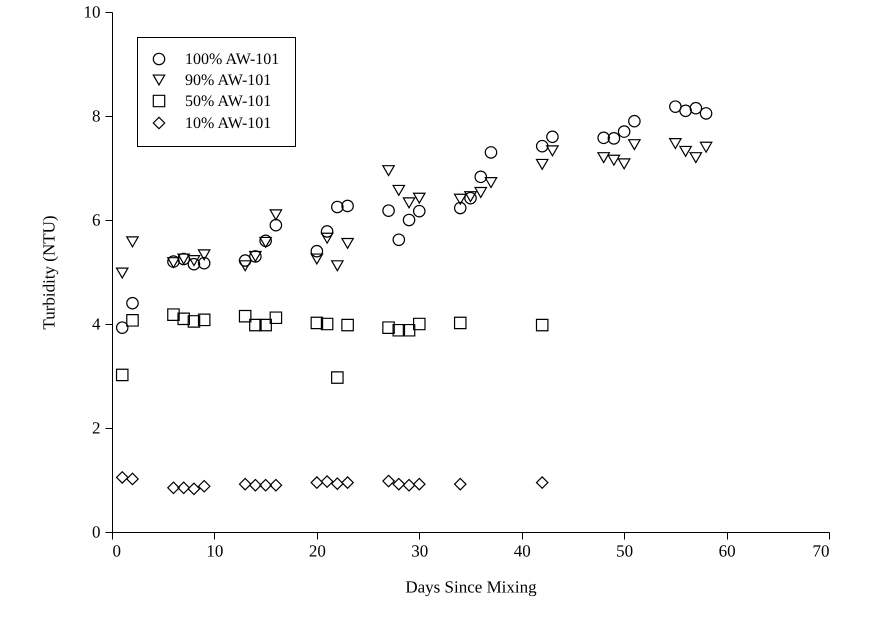  I want to click on legend-label: 10% AW-101, so click(228, 123).